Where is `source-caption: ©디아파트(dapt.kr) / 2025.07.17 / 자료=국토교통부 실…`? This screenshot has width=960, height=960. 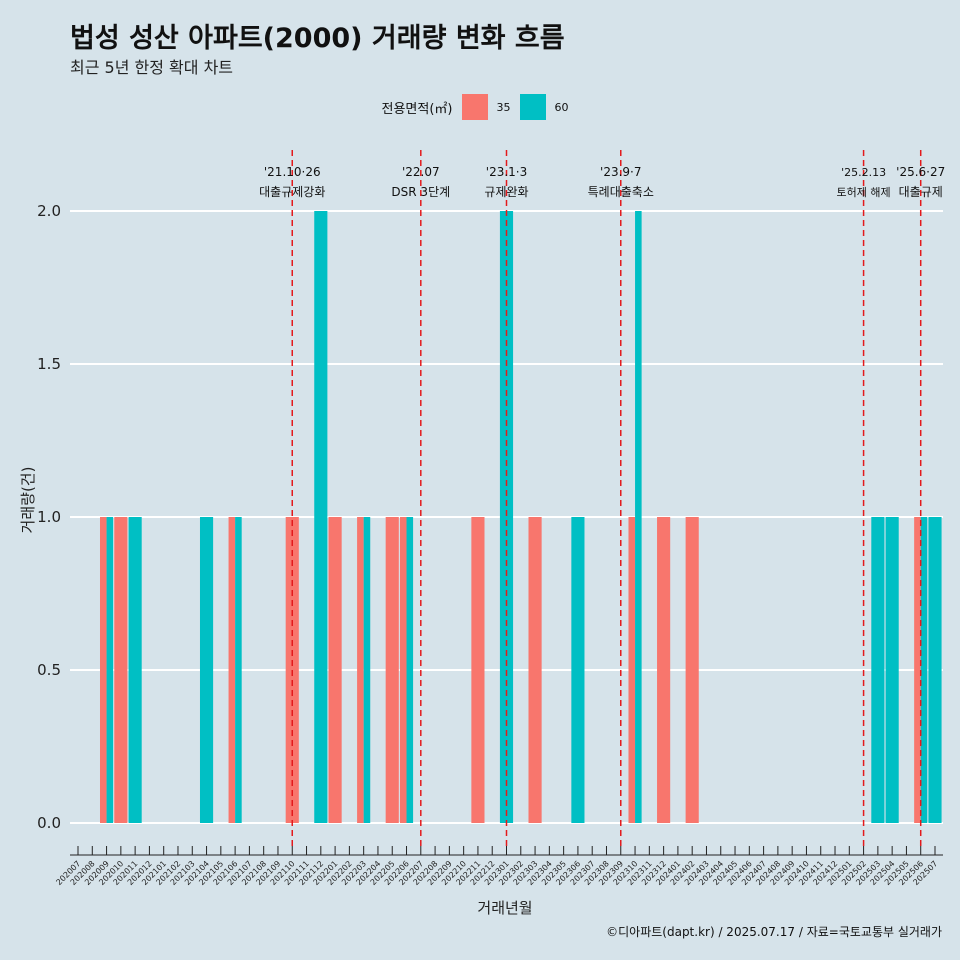 source-caption: ©디아파트(dapt.kr) / 2025.07.17 / 자료=국토교통부 실… is located at coordinates (774, 932).